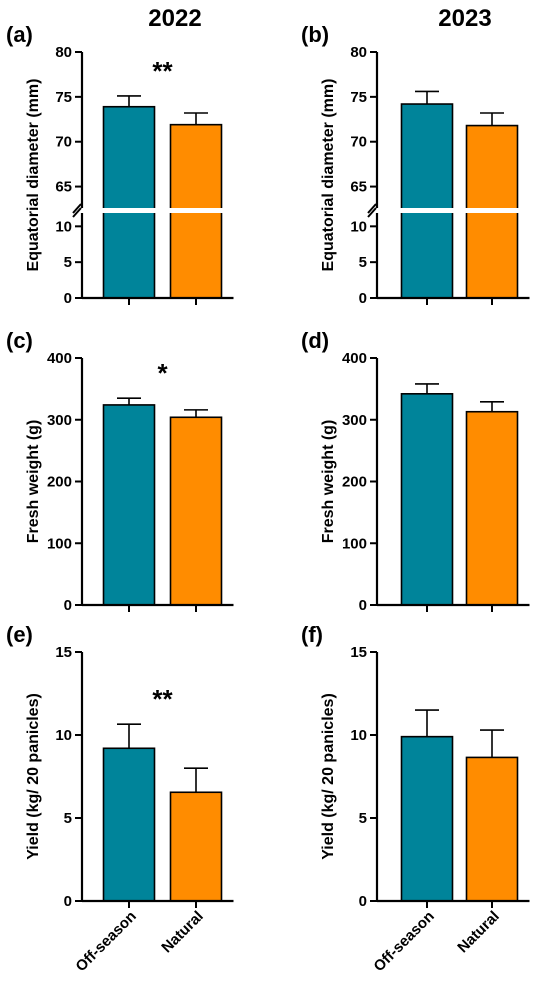  Describe the element at coordinates (19, 634) in the screenshot. I see `panel-label: (e)` at that location.